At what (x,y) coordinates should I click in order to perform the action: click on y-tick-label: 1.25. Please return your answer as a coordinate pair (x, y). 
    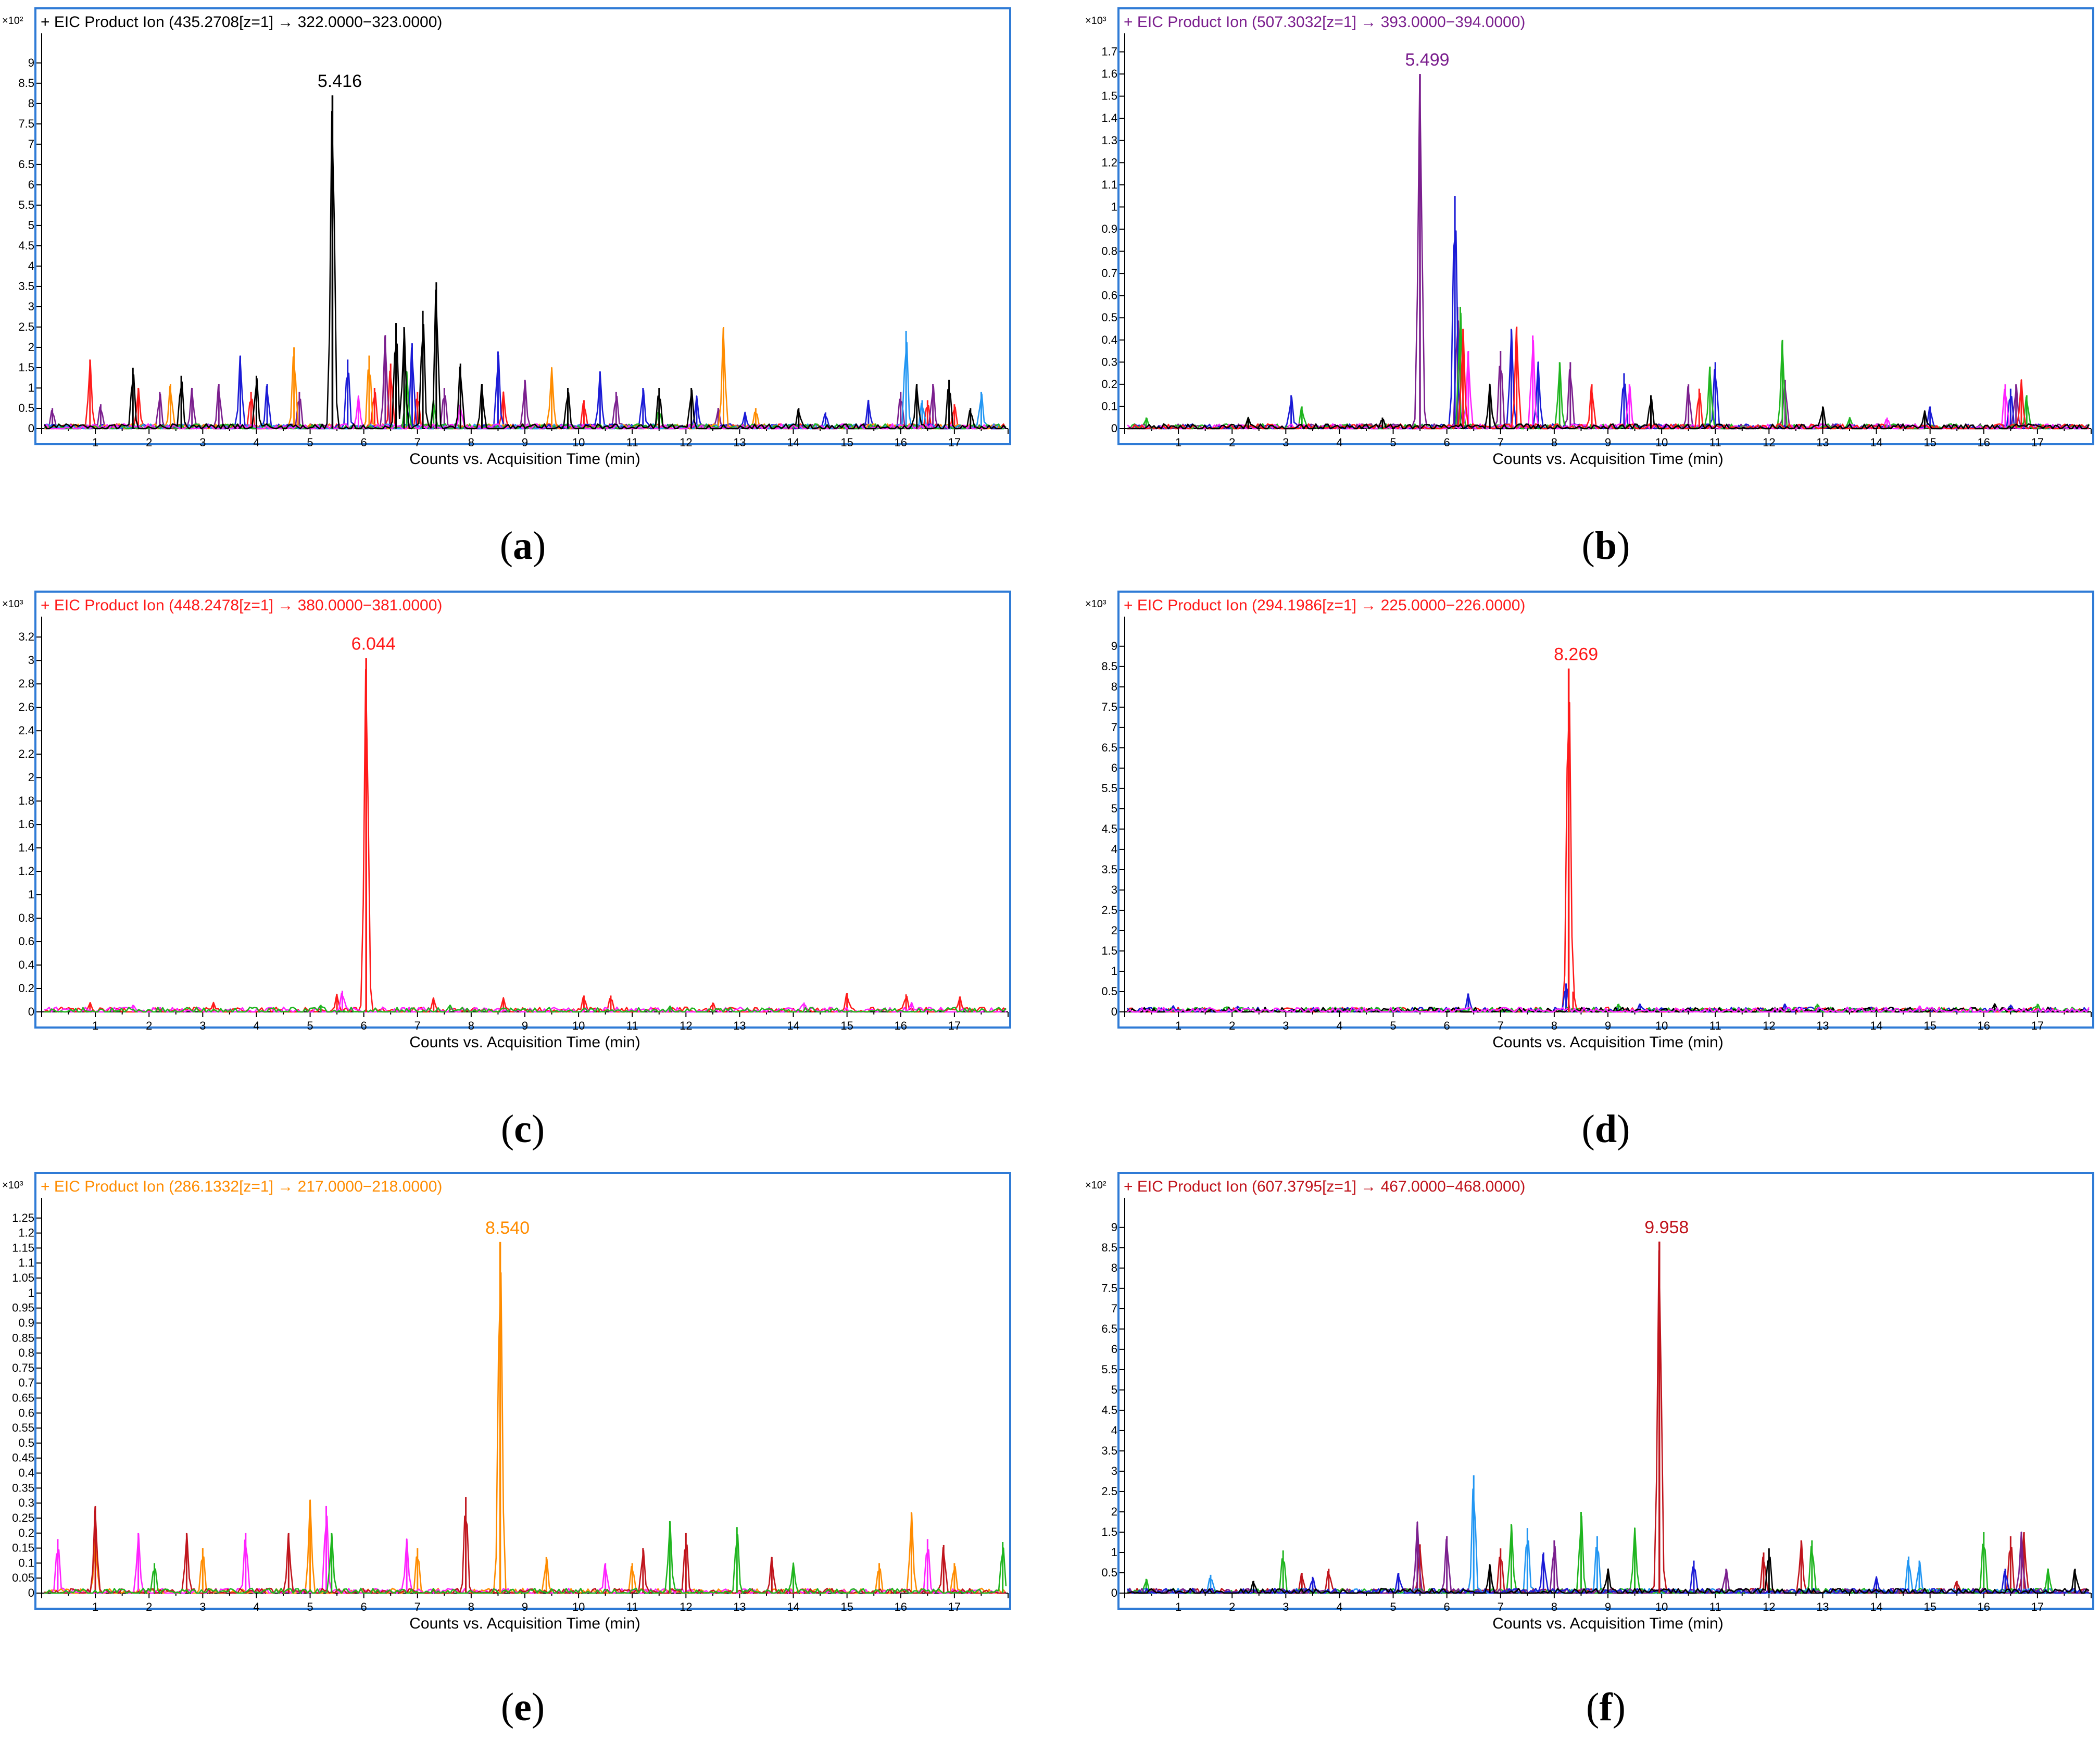
    Looking at the image, I should click on (23, 1217).